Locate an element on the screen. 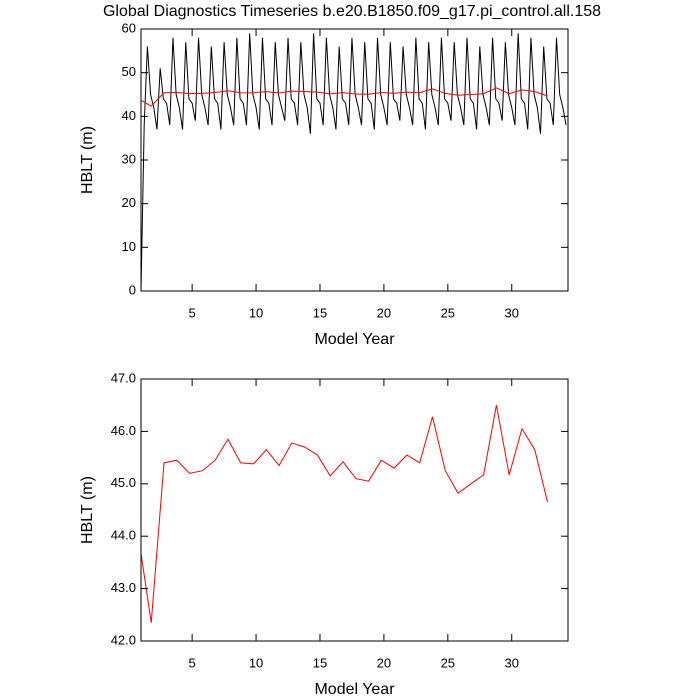 Image resolution: width=700 pixels, height=700 pixels. y-tick-label: 50 is located at coordinates (129, 71).